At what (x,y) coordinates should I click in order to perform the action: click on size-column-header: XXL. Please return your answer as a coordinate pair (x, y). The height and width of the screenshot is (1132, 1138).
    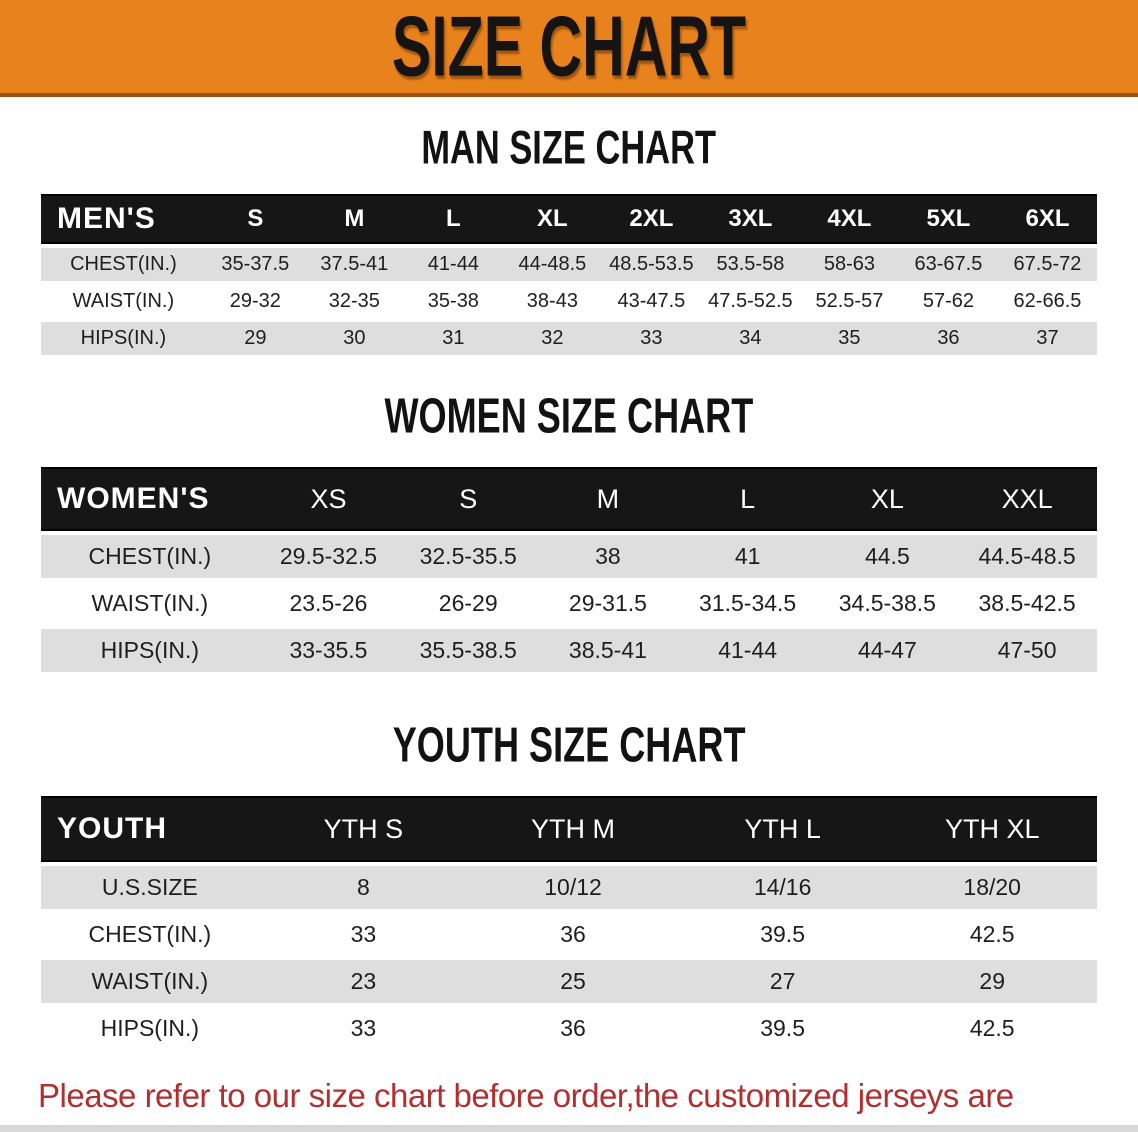
    Looking at the image, I should click on (1027, 499).